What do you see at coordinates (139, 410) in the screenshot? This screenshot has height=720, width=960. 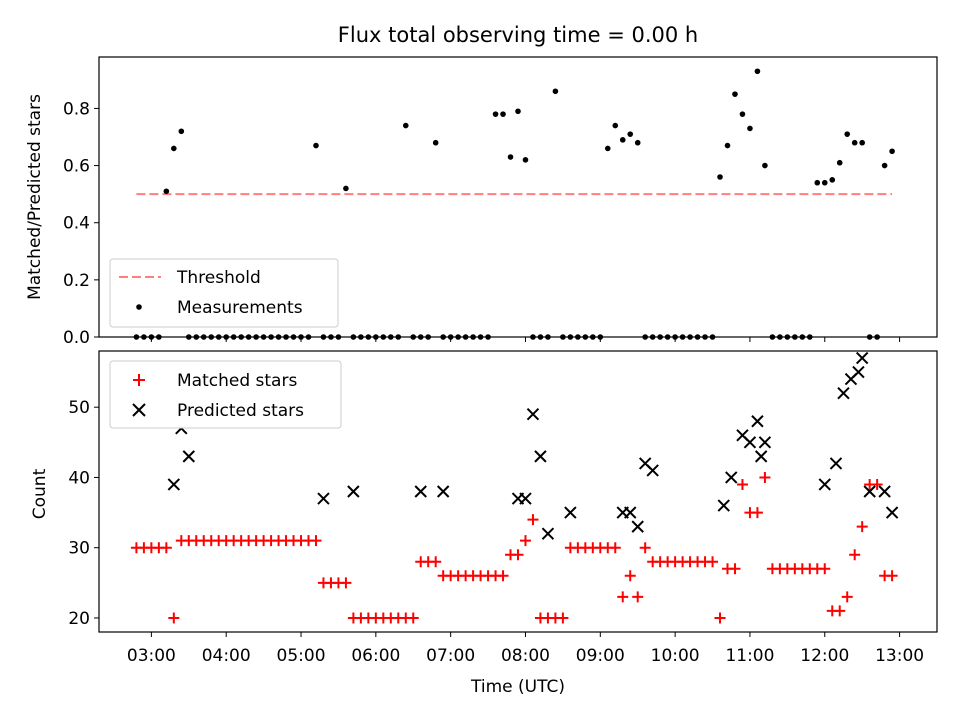 I see `legend-predicted-swatch` at bounding box center [139, 410].